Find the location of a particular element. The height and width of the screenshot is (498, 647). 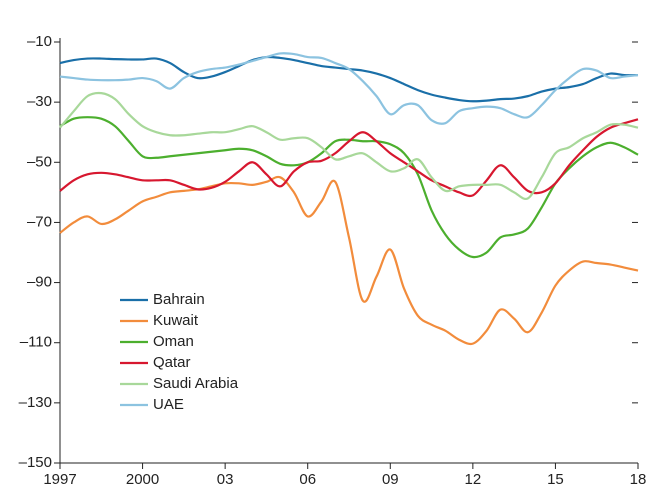

x-tick-label: 09 is located at coordinates (390, 479).